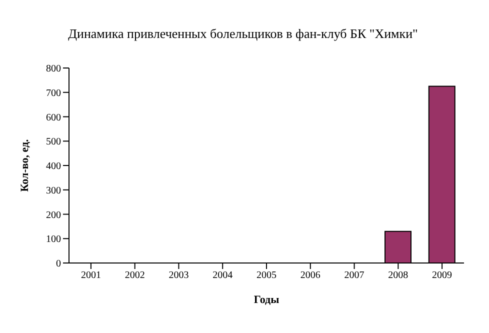 Image resolution: width=489 pixels, height=333 pixels. What do you see at coordinates (24, 165) in the screenshot?
I see `y-axis-title: Кол-во, ед.` at bounding box center [24, 165].